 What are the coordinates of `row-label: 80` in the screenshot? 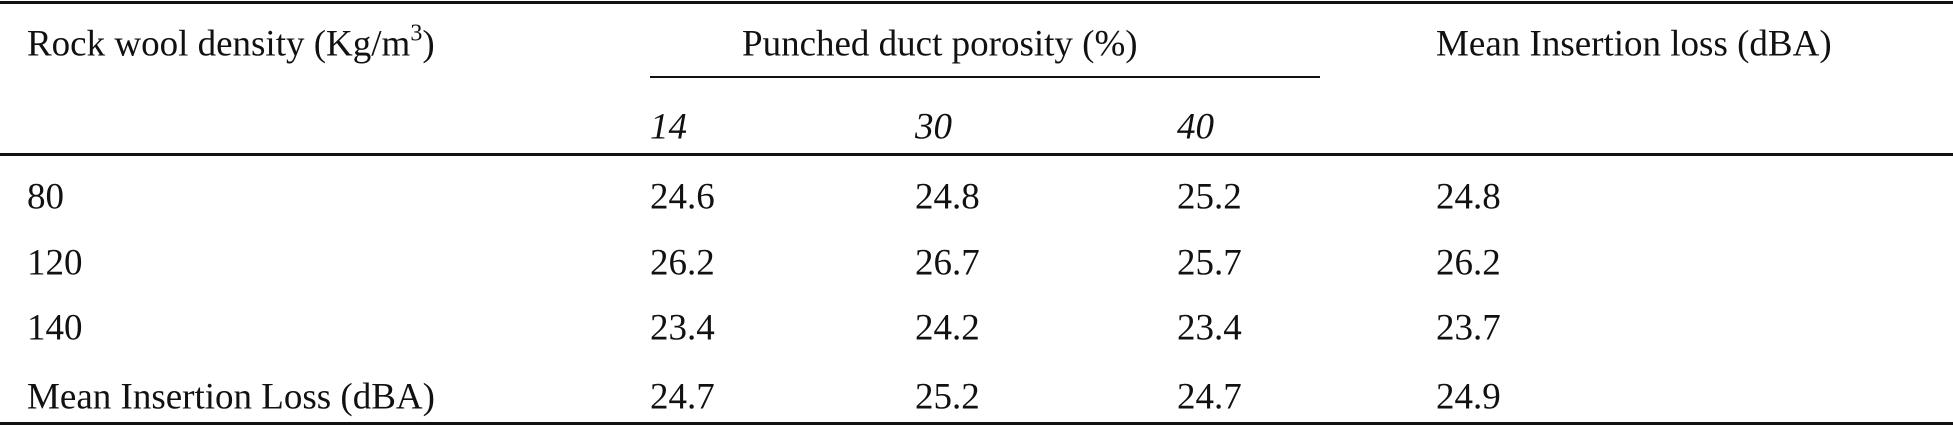 It's located at (45, 197).